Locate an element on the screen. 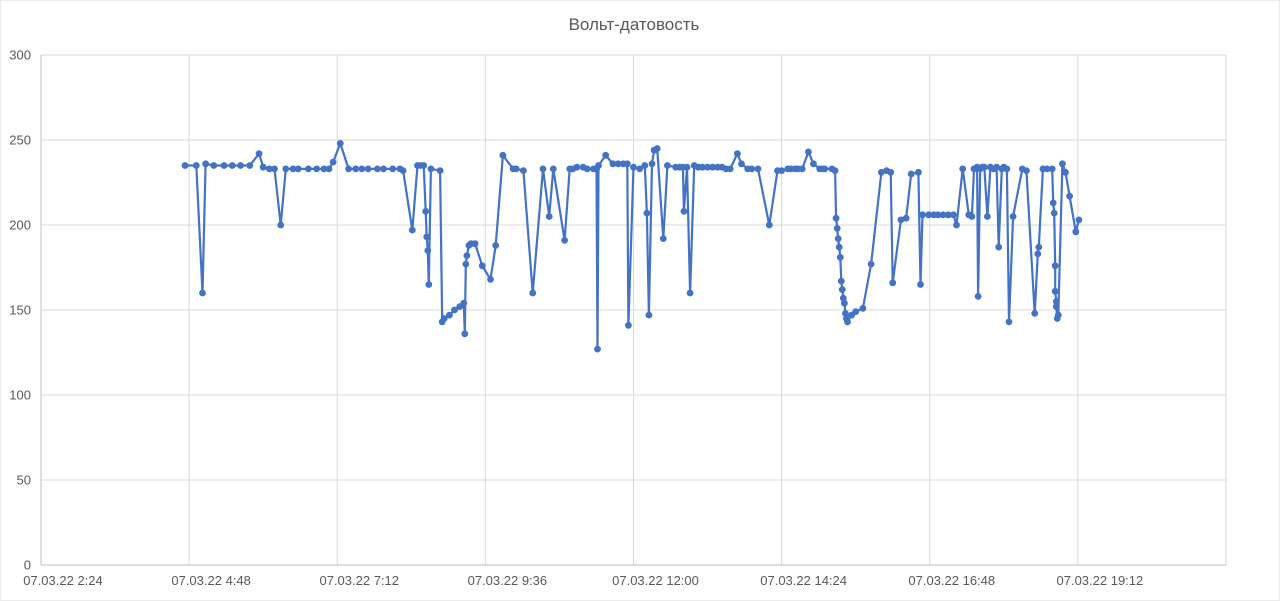 Image resolution: width=1280 pixels, height=601 pixels. x-tick-label-1: 07.03.22 4:48 is located at coordinates (211, 580).